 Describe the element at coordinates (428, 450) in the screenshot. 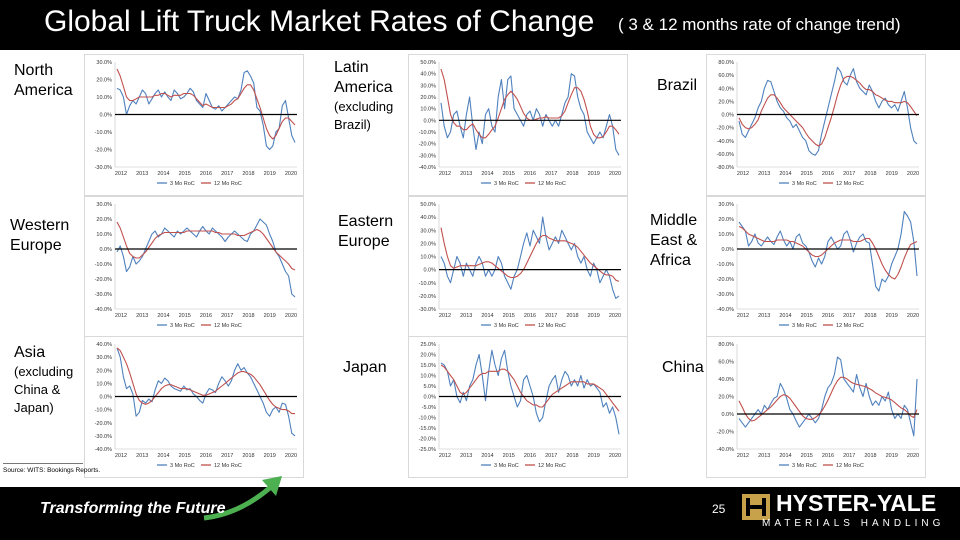

I see `y-tick-label: -25.0%` at that location.